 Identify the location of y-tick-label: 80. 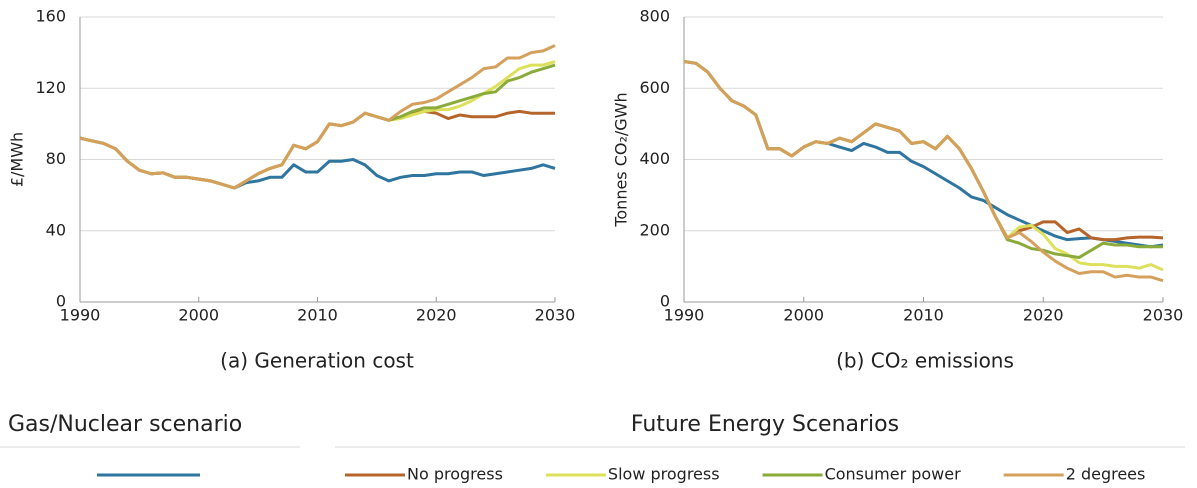
(56, 158).